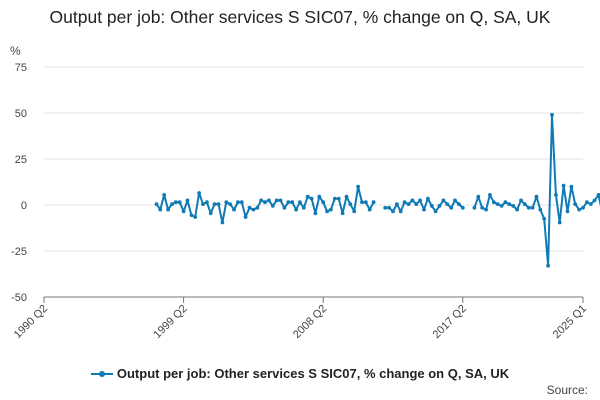  Describe the element at coordinates (31, 322) in the screenshot. I see `x-tick-label: 1990 Q2` at that location.